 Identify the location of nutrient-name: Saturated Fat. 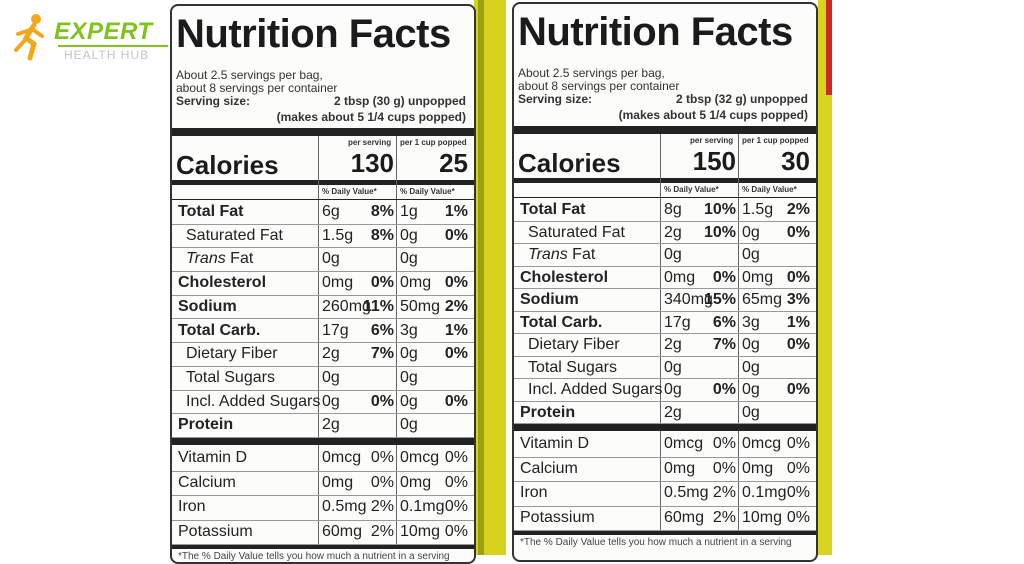
(576, 232).